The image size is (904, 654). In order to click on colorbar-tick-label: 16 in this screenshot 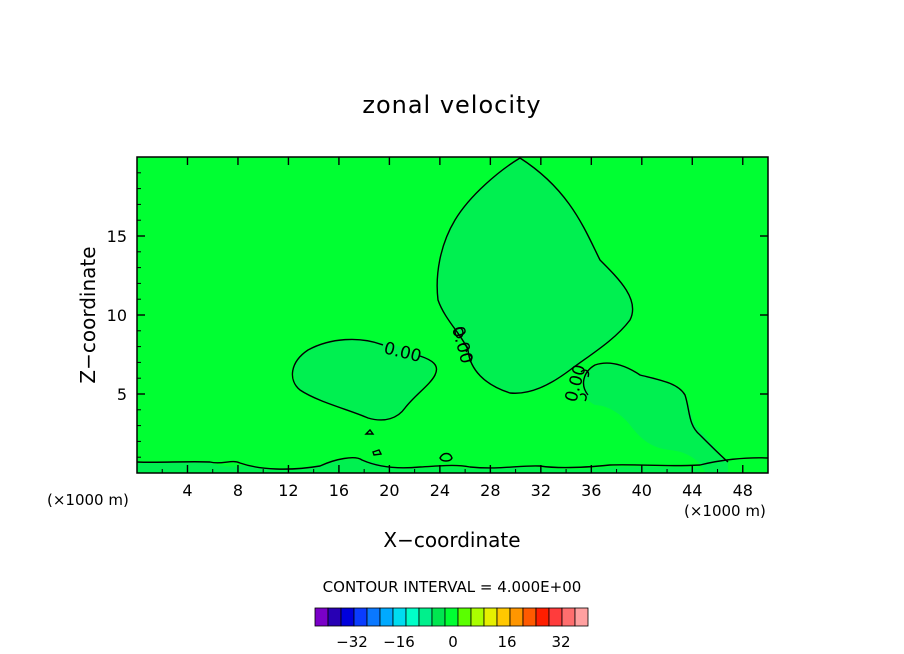, I will do `click(506, 642)`.